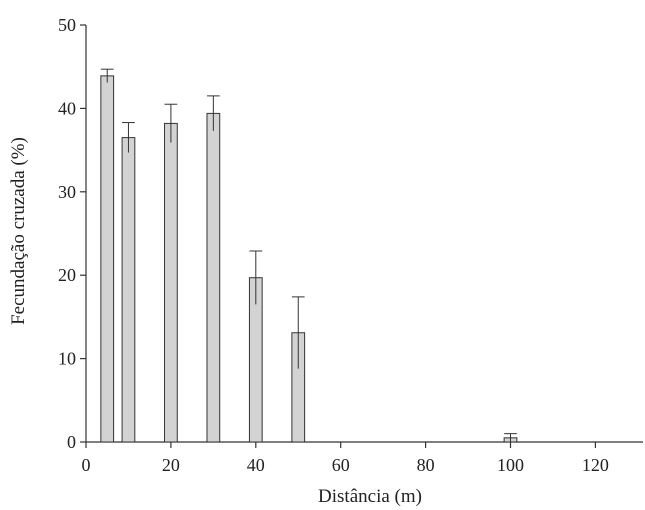 This screenshot has height=510, width=645. Describe the element at coordinates (595, 465) in the screenshot. I see `x-tick-label: 120` at that location.